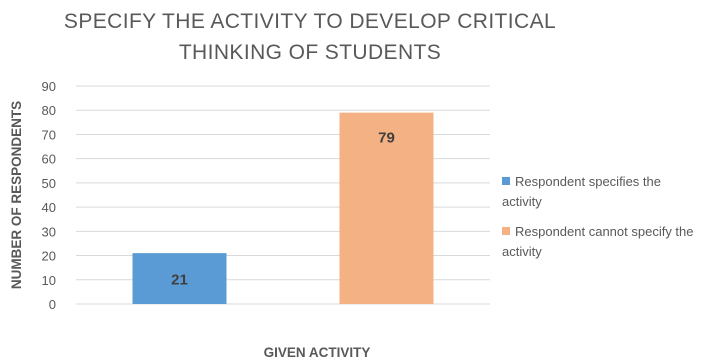  I want to click on y-tick-labels: 0 10 20 30 40 50 60 70 80 90, so click(49, 195).